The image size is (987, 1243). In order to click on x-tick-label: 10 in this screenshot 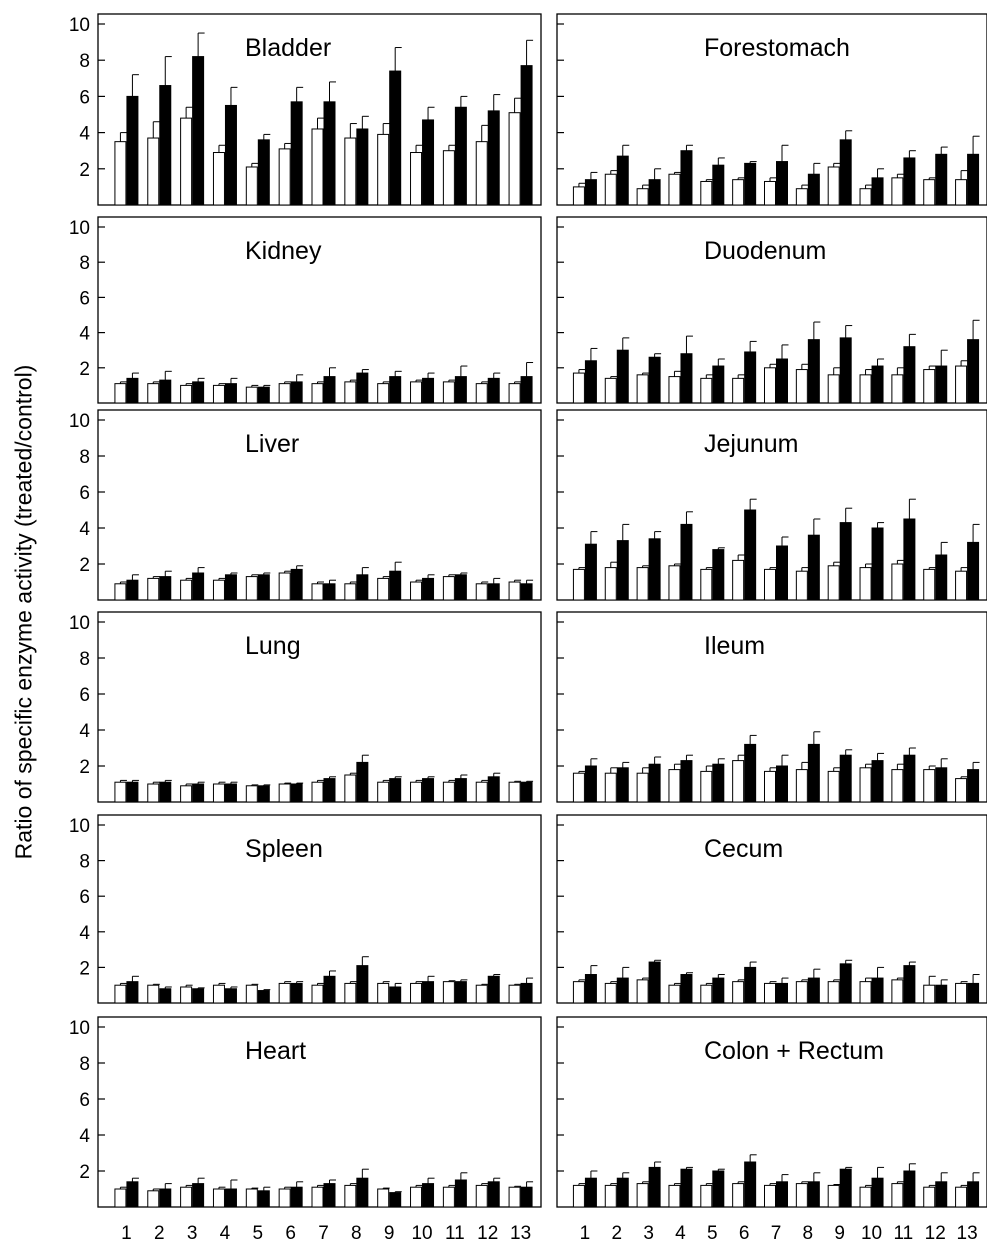, I will do `click(421, 1233)`.